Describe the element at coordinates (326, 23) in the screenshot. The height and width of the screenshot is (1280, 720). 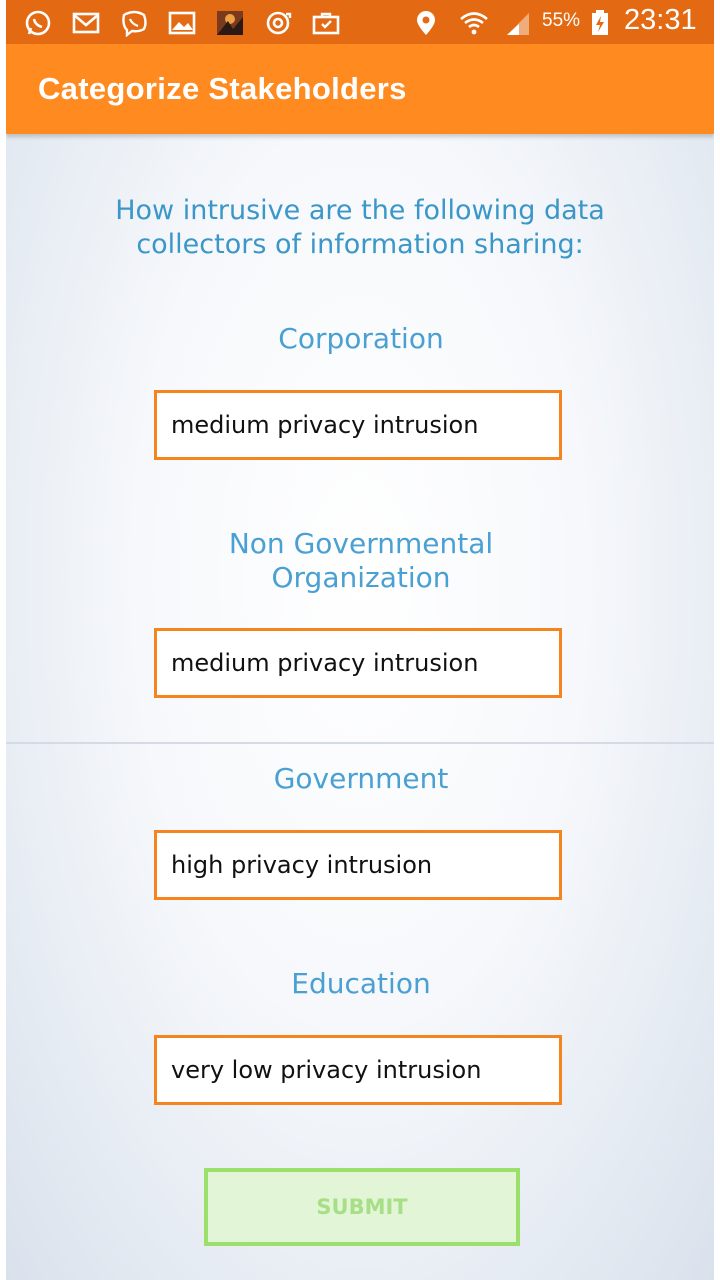
I see `briefcase-icon` at that location.